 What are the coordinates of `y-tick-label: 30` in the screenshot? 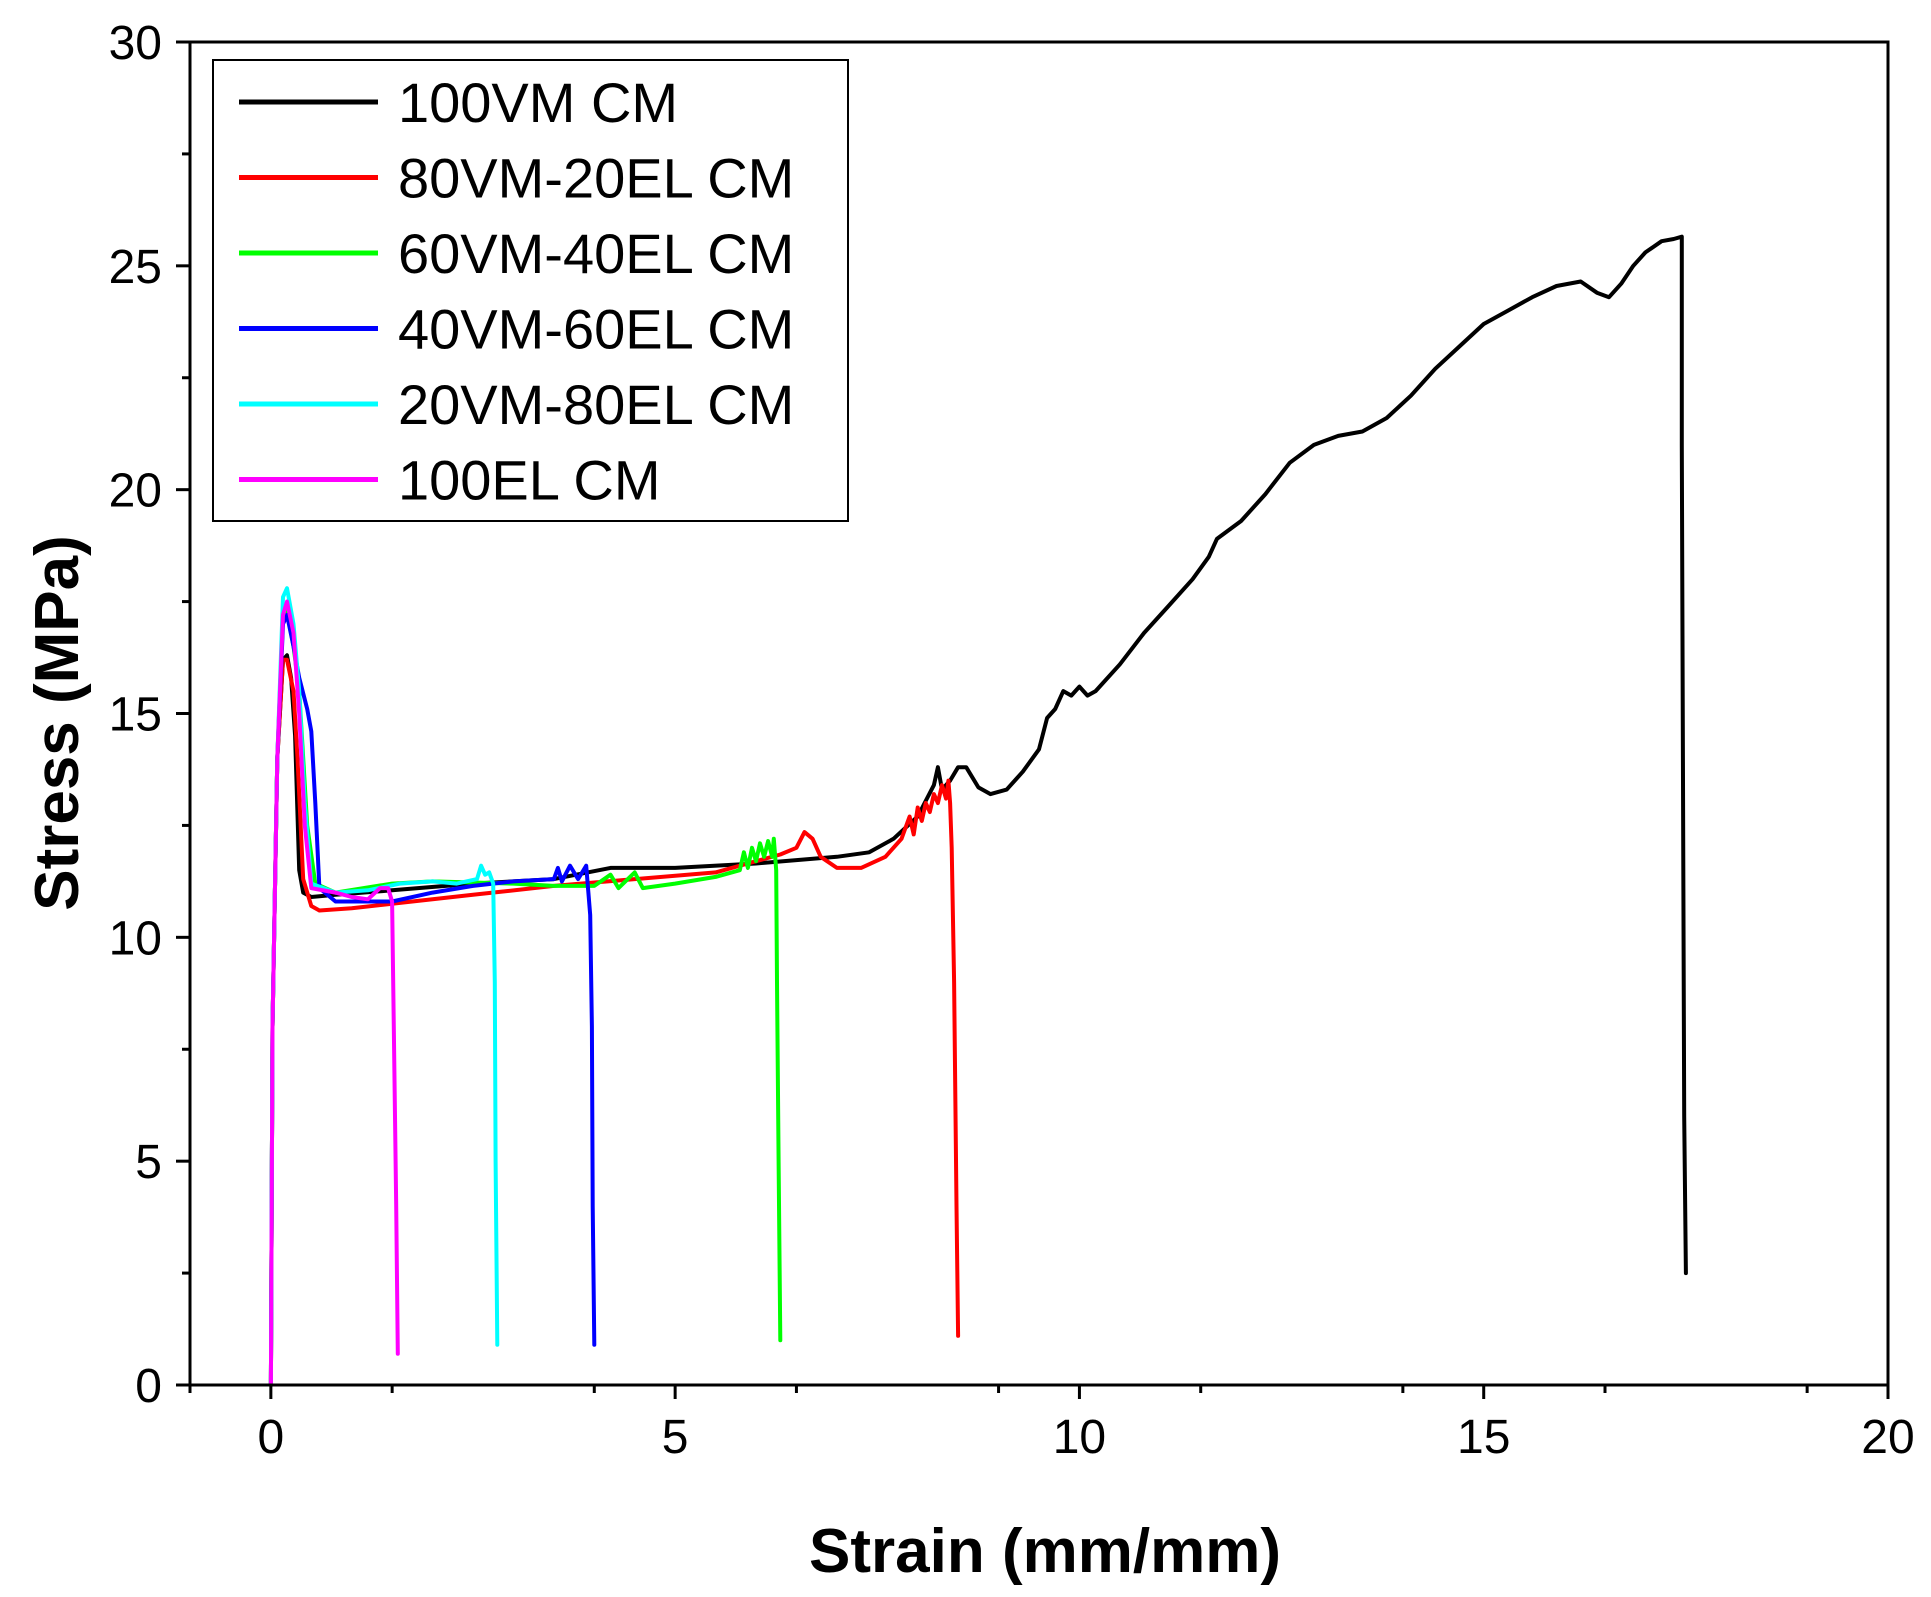 It's located at (135, 43).